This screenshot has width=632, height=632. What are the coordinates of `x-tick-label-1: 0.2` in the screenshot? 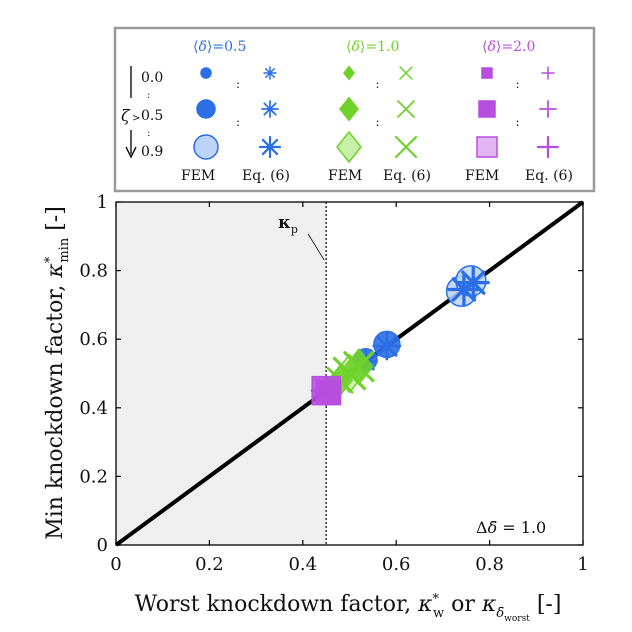 It's located at (209, 564).